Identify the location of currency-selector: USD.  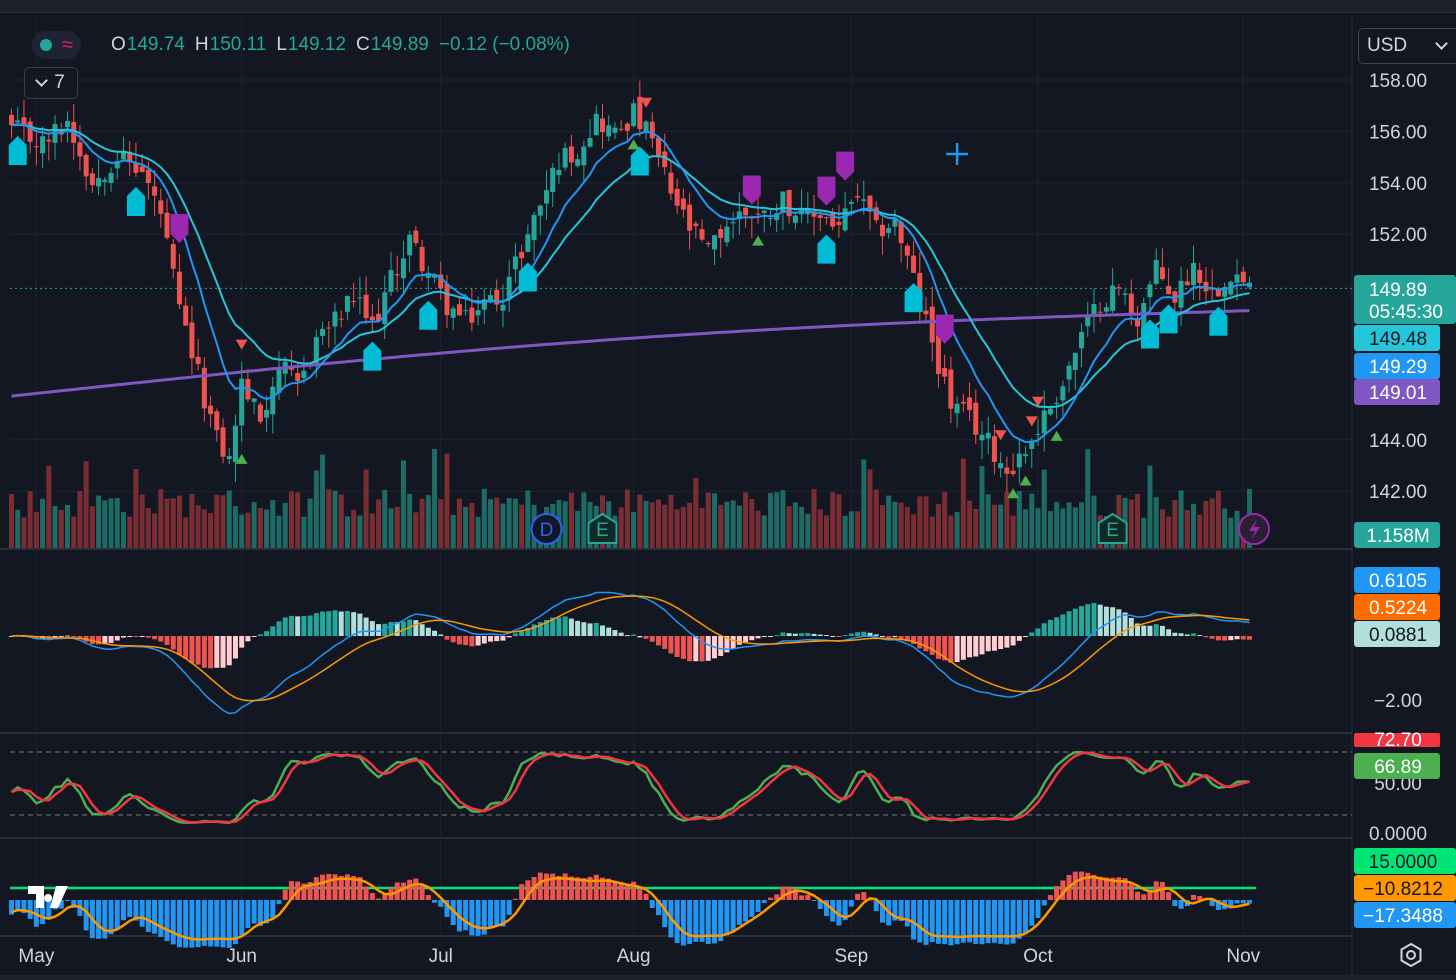
(1407, 46).